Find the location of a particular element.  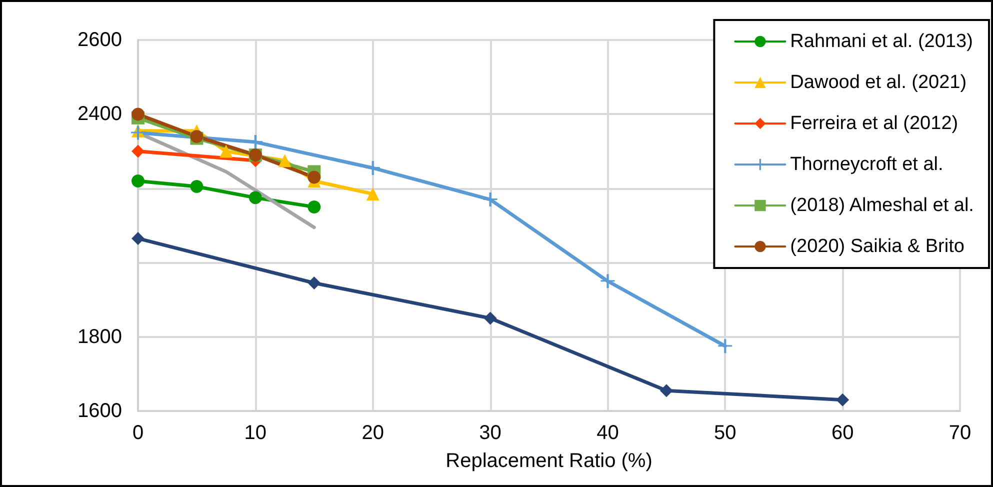

y-tick-label: 1600 is located at coordinates (100, 411).